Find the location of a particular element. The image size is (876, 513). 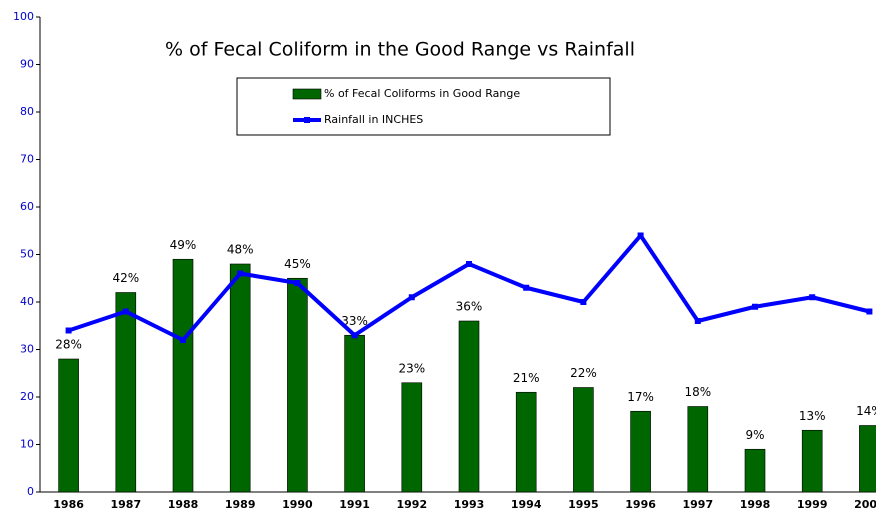

value-label: 23% is located at coordinates (411, 368).